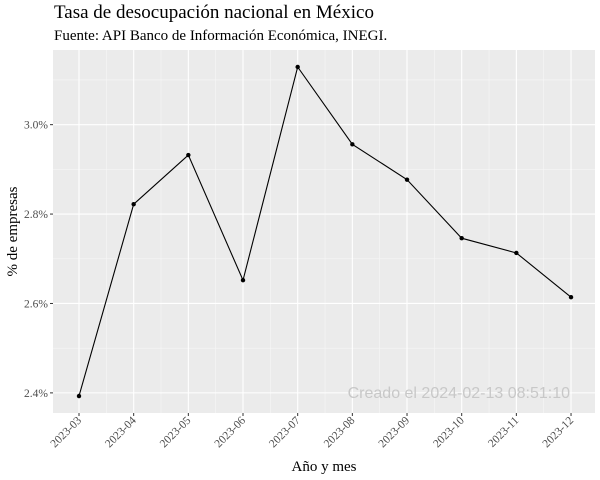 The image size is (600, 480). What do you see at coordinates (285, 432) in the screenshot?
I see `x-tick-label: 2023-07` at bounding box center [285, 432].